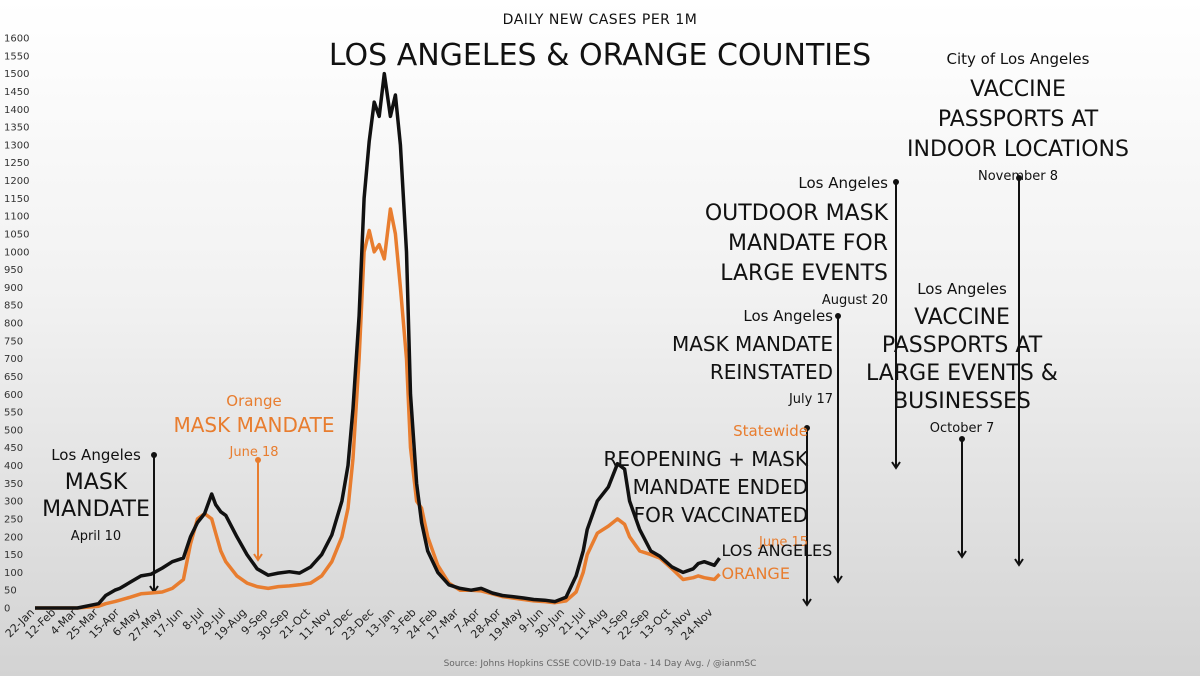 Image resolution: width=1200 pixels, height=676 pixels. Describe the element at coordinates (13, 537) in the screenshot. I see `y-tick-label: 200` at that location.